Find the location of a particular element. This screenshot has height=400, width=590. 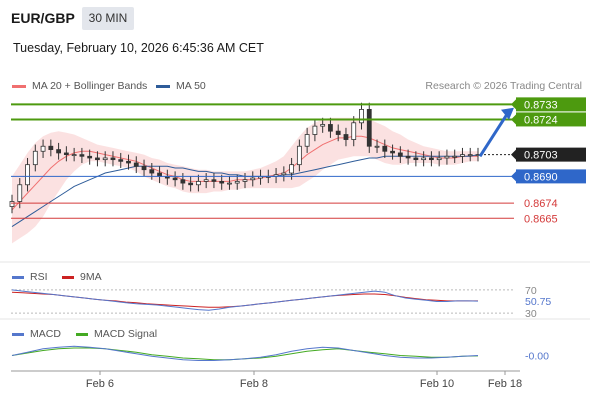

rsi-tick-label: 30 is located at coordinates (531, 314).